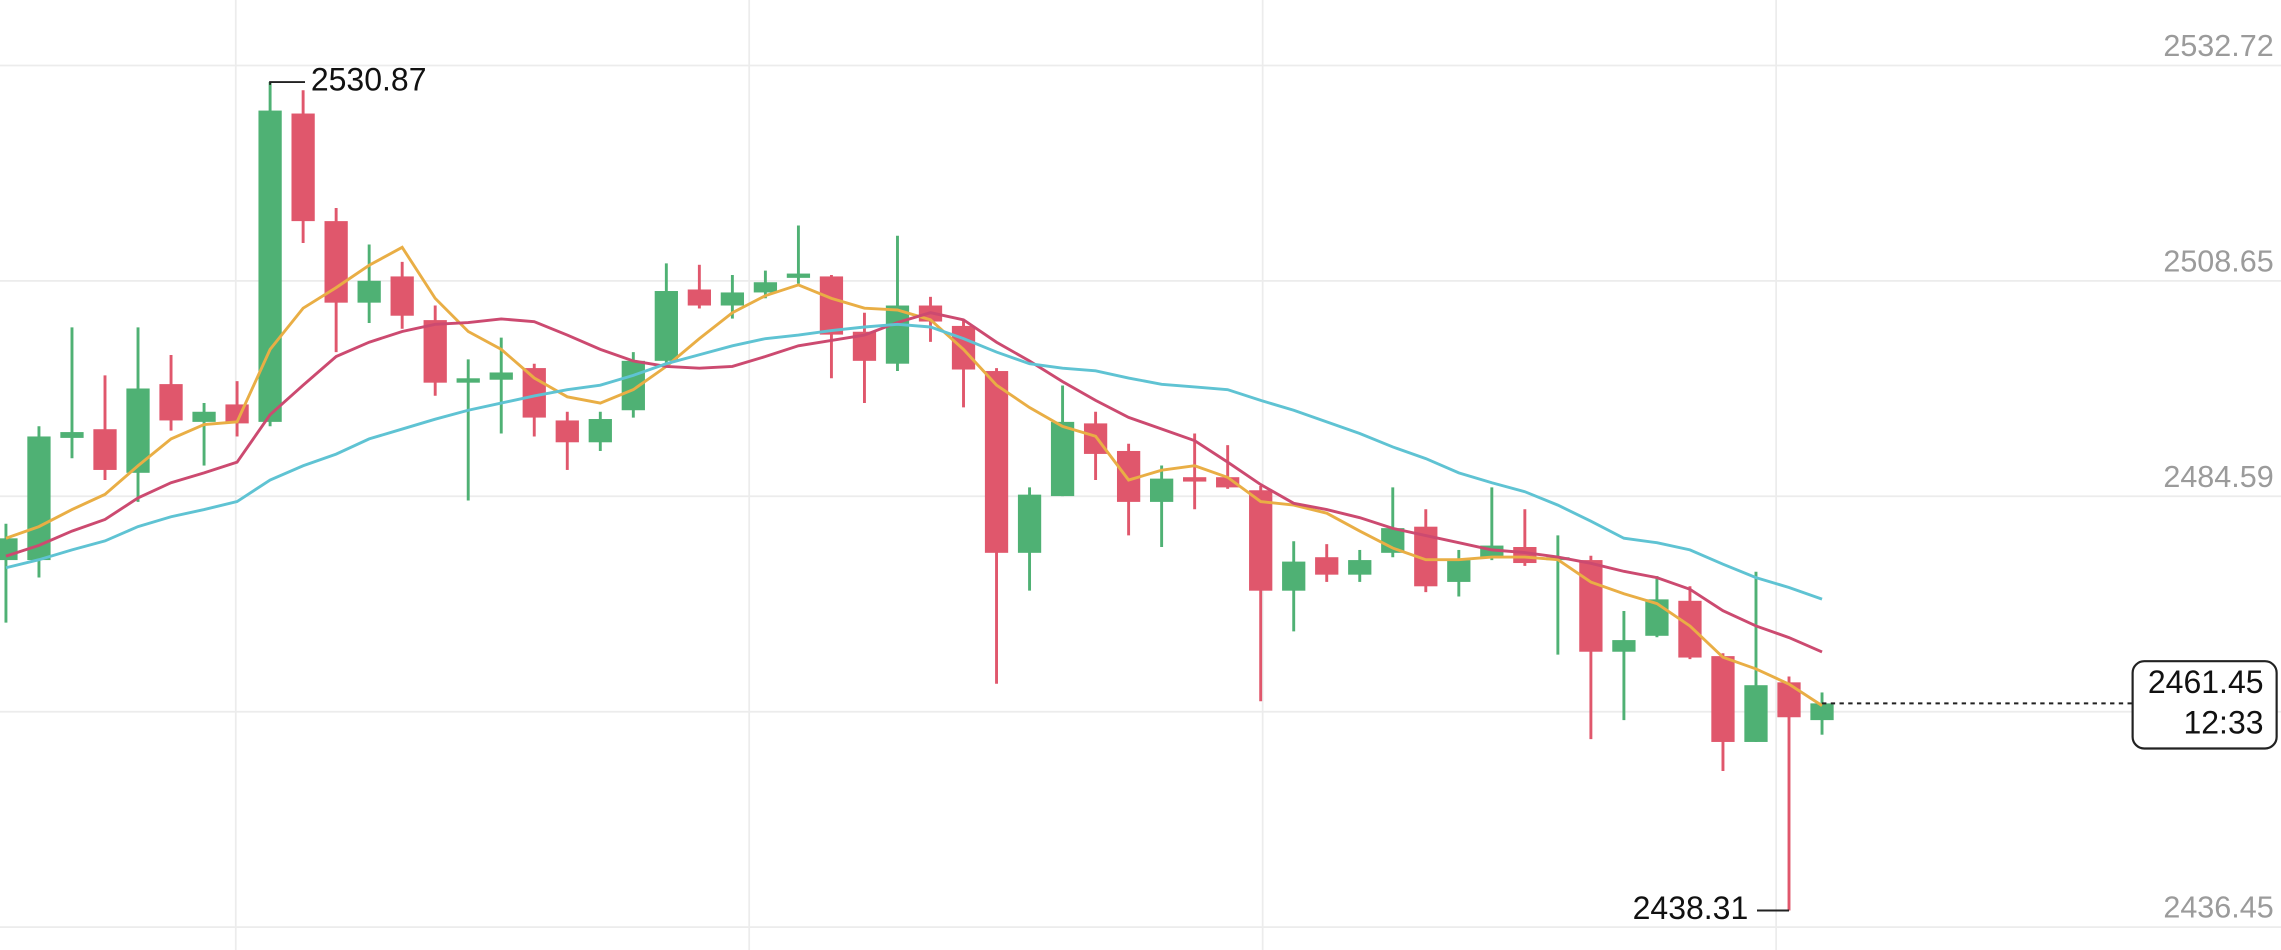 This screenshot has height=950, width=2281. I want to click on last-price-box, so click(2204, 705).